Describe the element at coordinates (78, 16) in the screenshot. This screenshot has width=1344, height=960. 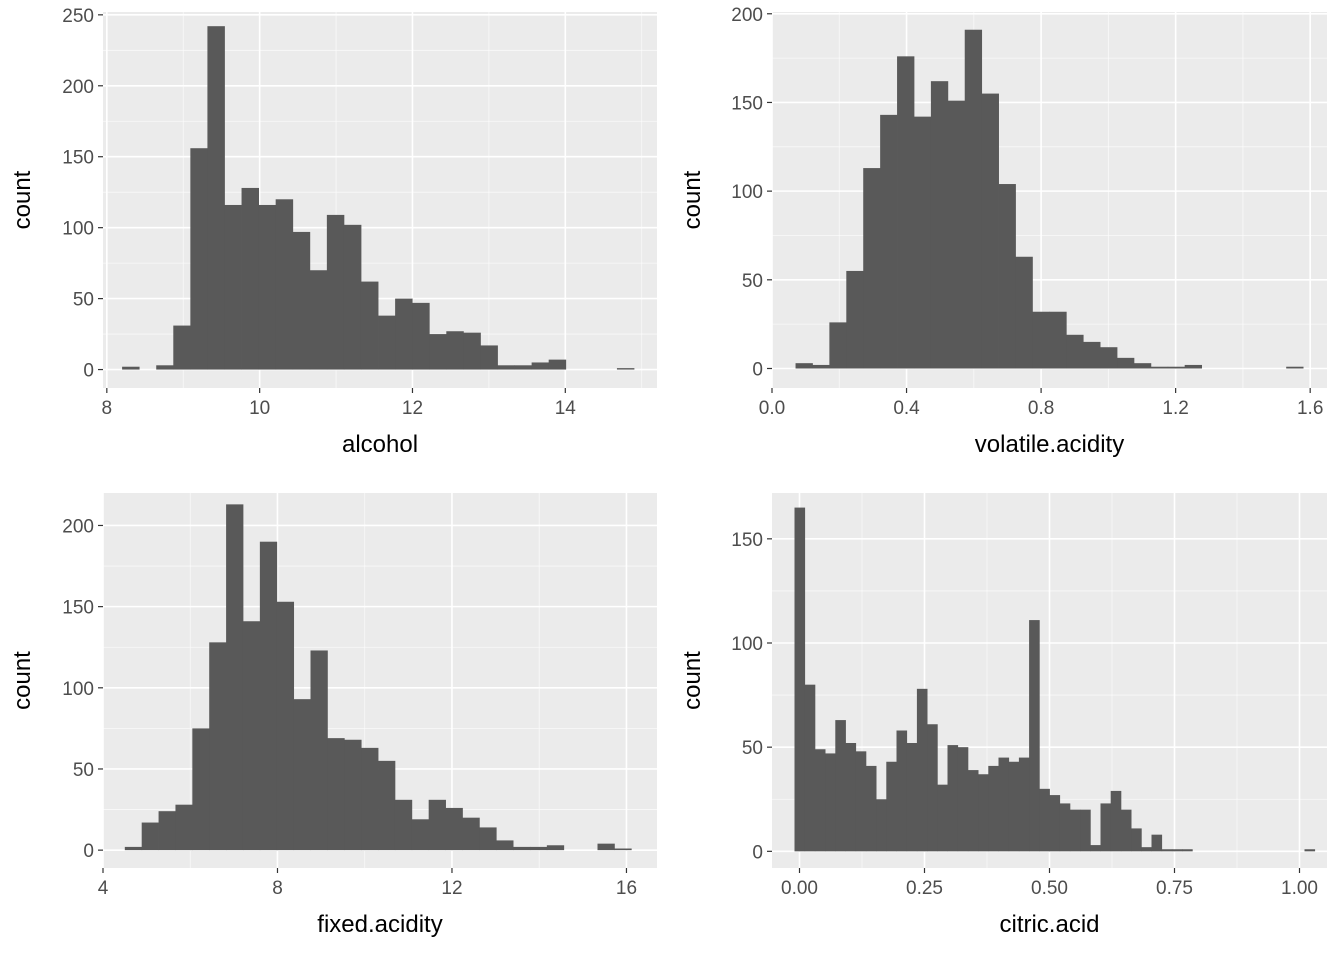
I see `y-tick-label: 250` at that location.